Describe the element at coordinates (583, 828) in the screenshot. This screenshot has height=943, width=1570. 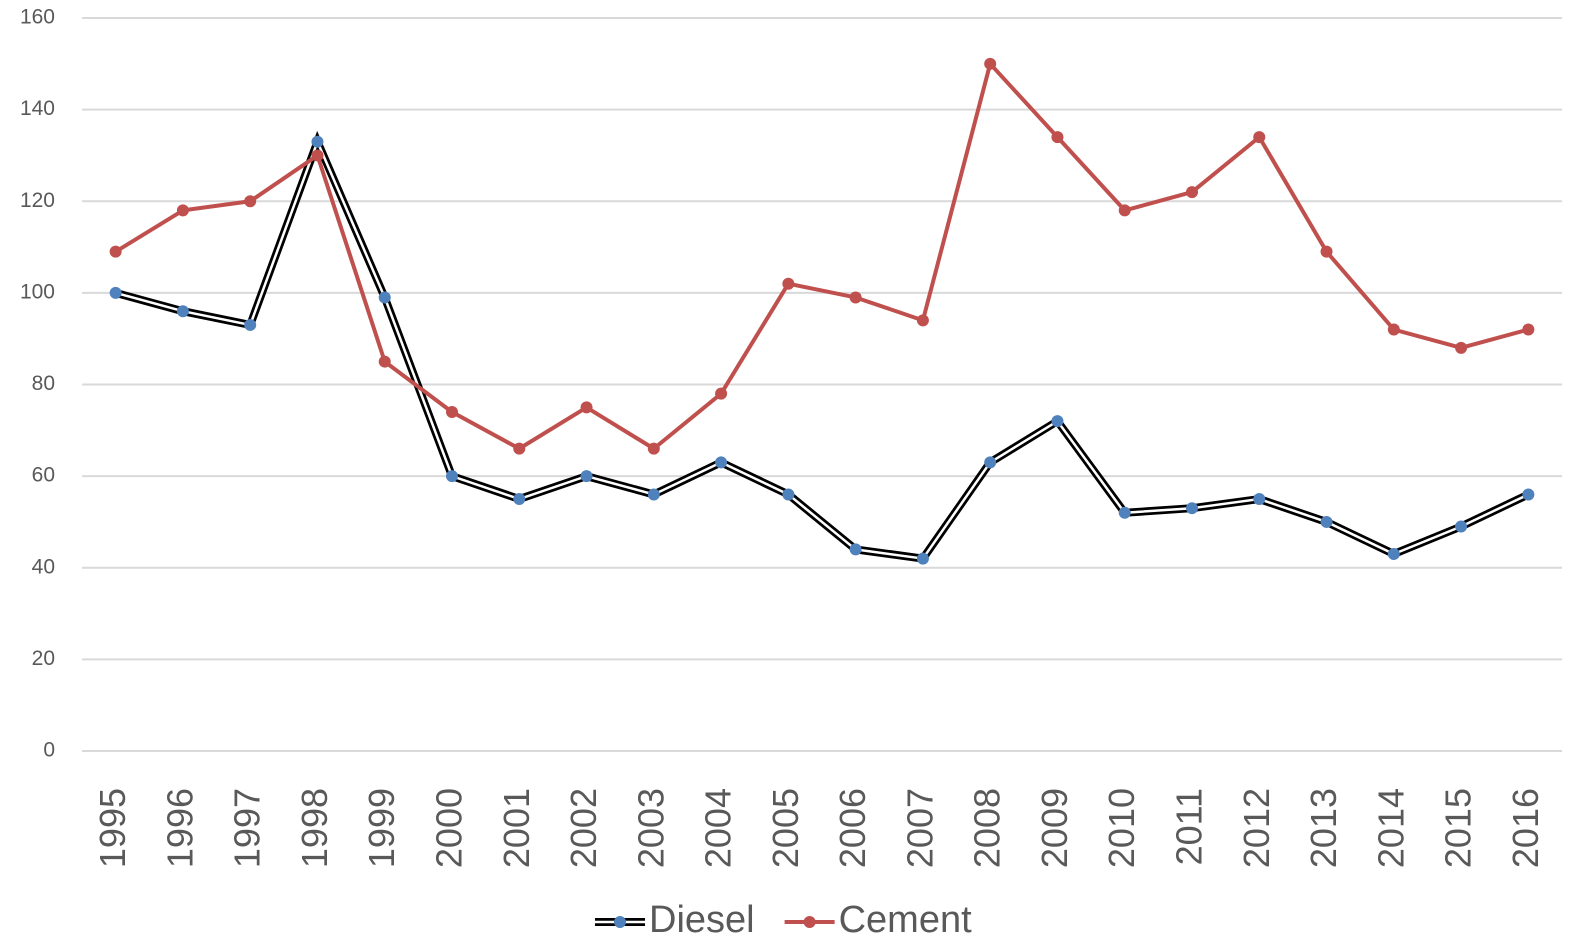
I see `x-tick-label: 2002` at that location.